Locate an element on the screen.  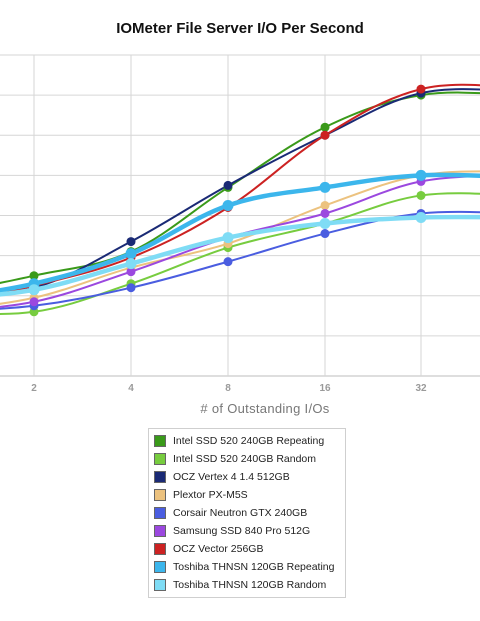
legend-item: Samsung SSD 840 Pro 512G is located at coordinates (247, 531).